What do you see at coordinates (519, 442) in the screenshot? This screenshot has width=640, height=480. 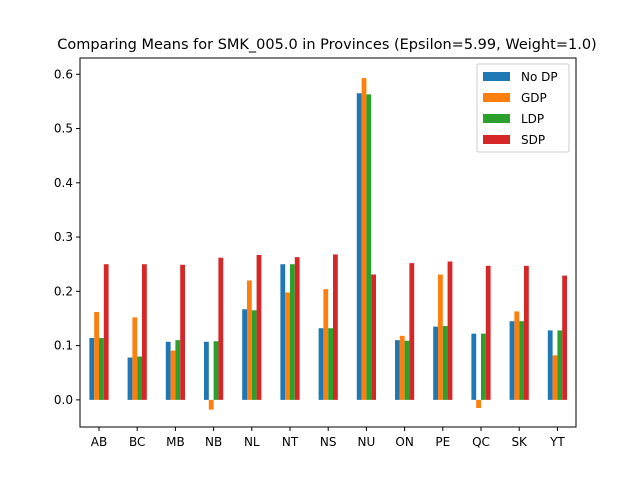 I see `x-tick-label-sk: SK` at bounding box center [519, 442].